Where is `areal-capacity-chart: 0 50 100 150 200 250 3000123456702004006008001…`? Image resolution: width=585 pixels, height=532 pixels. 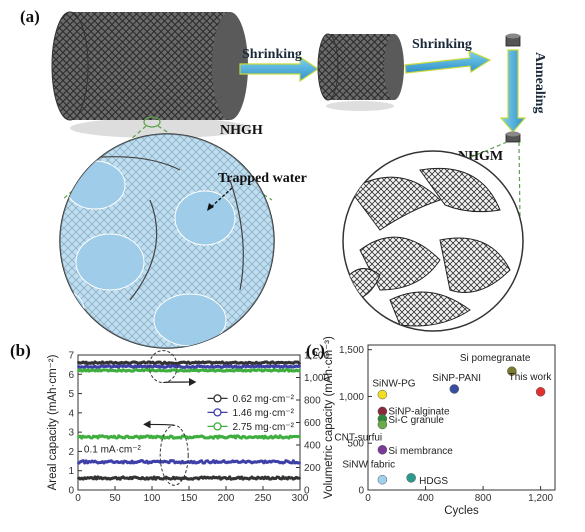
areal-capacity-chart: 0 50 100 150 200 250 3000123456702004006008001… is located at coordinates (188, 427).